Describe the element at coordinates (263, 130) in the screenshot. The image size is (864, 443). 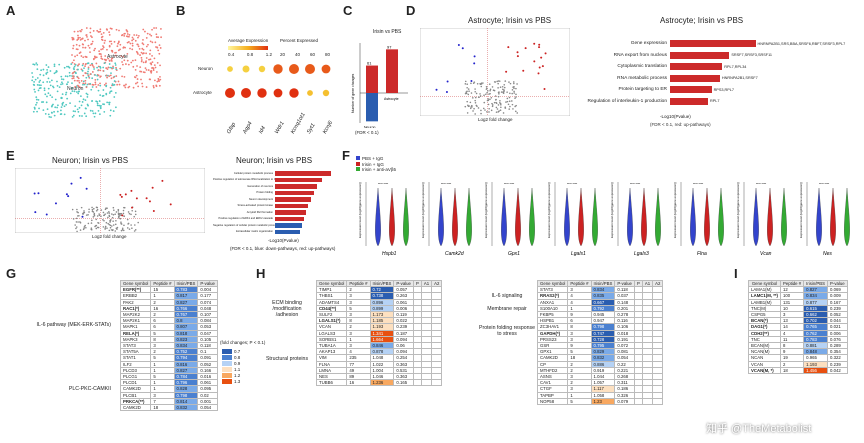
I see `gene-label-Id4: Id4` at that location.